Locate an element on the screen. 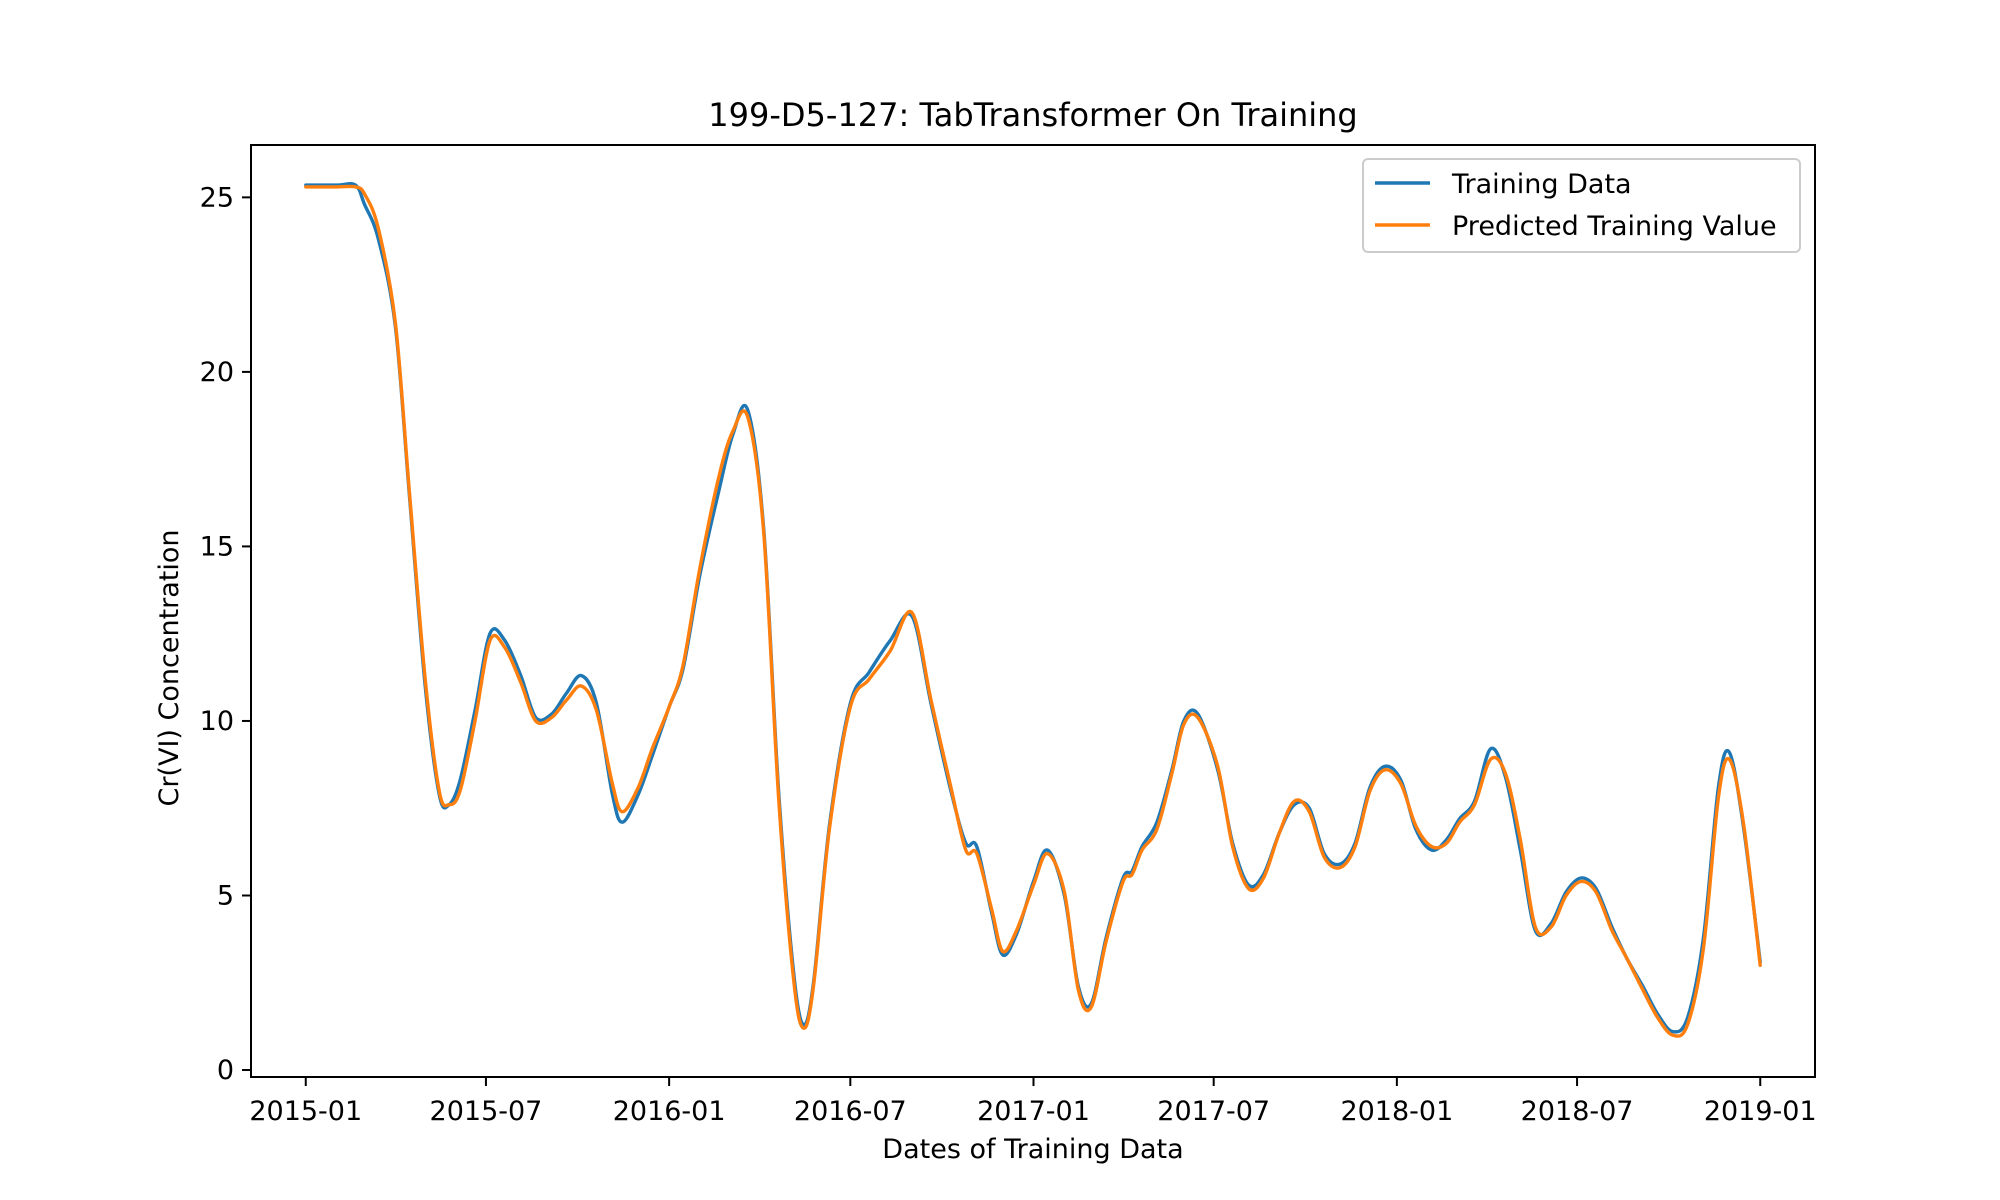 The width and height of the screenshot is (2000, 1200). legend-box is located at coordinates (1581, 205).